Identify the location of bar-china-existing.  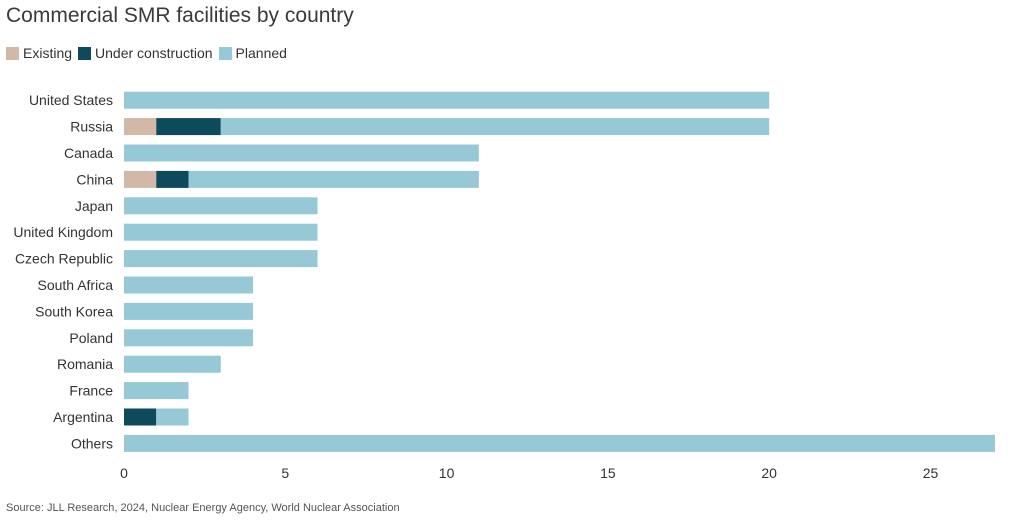
(140, 179).